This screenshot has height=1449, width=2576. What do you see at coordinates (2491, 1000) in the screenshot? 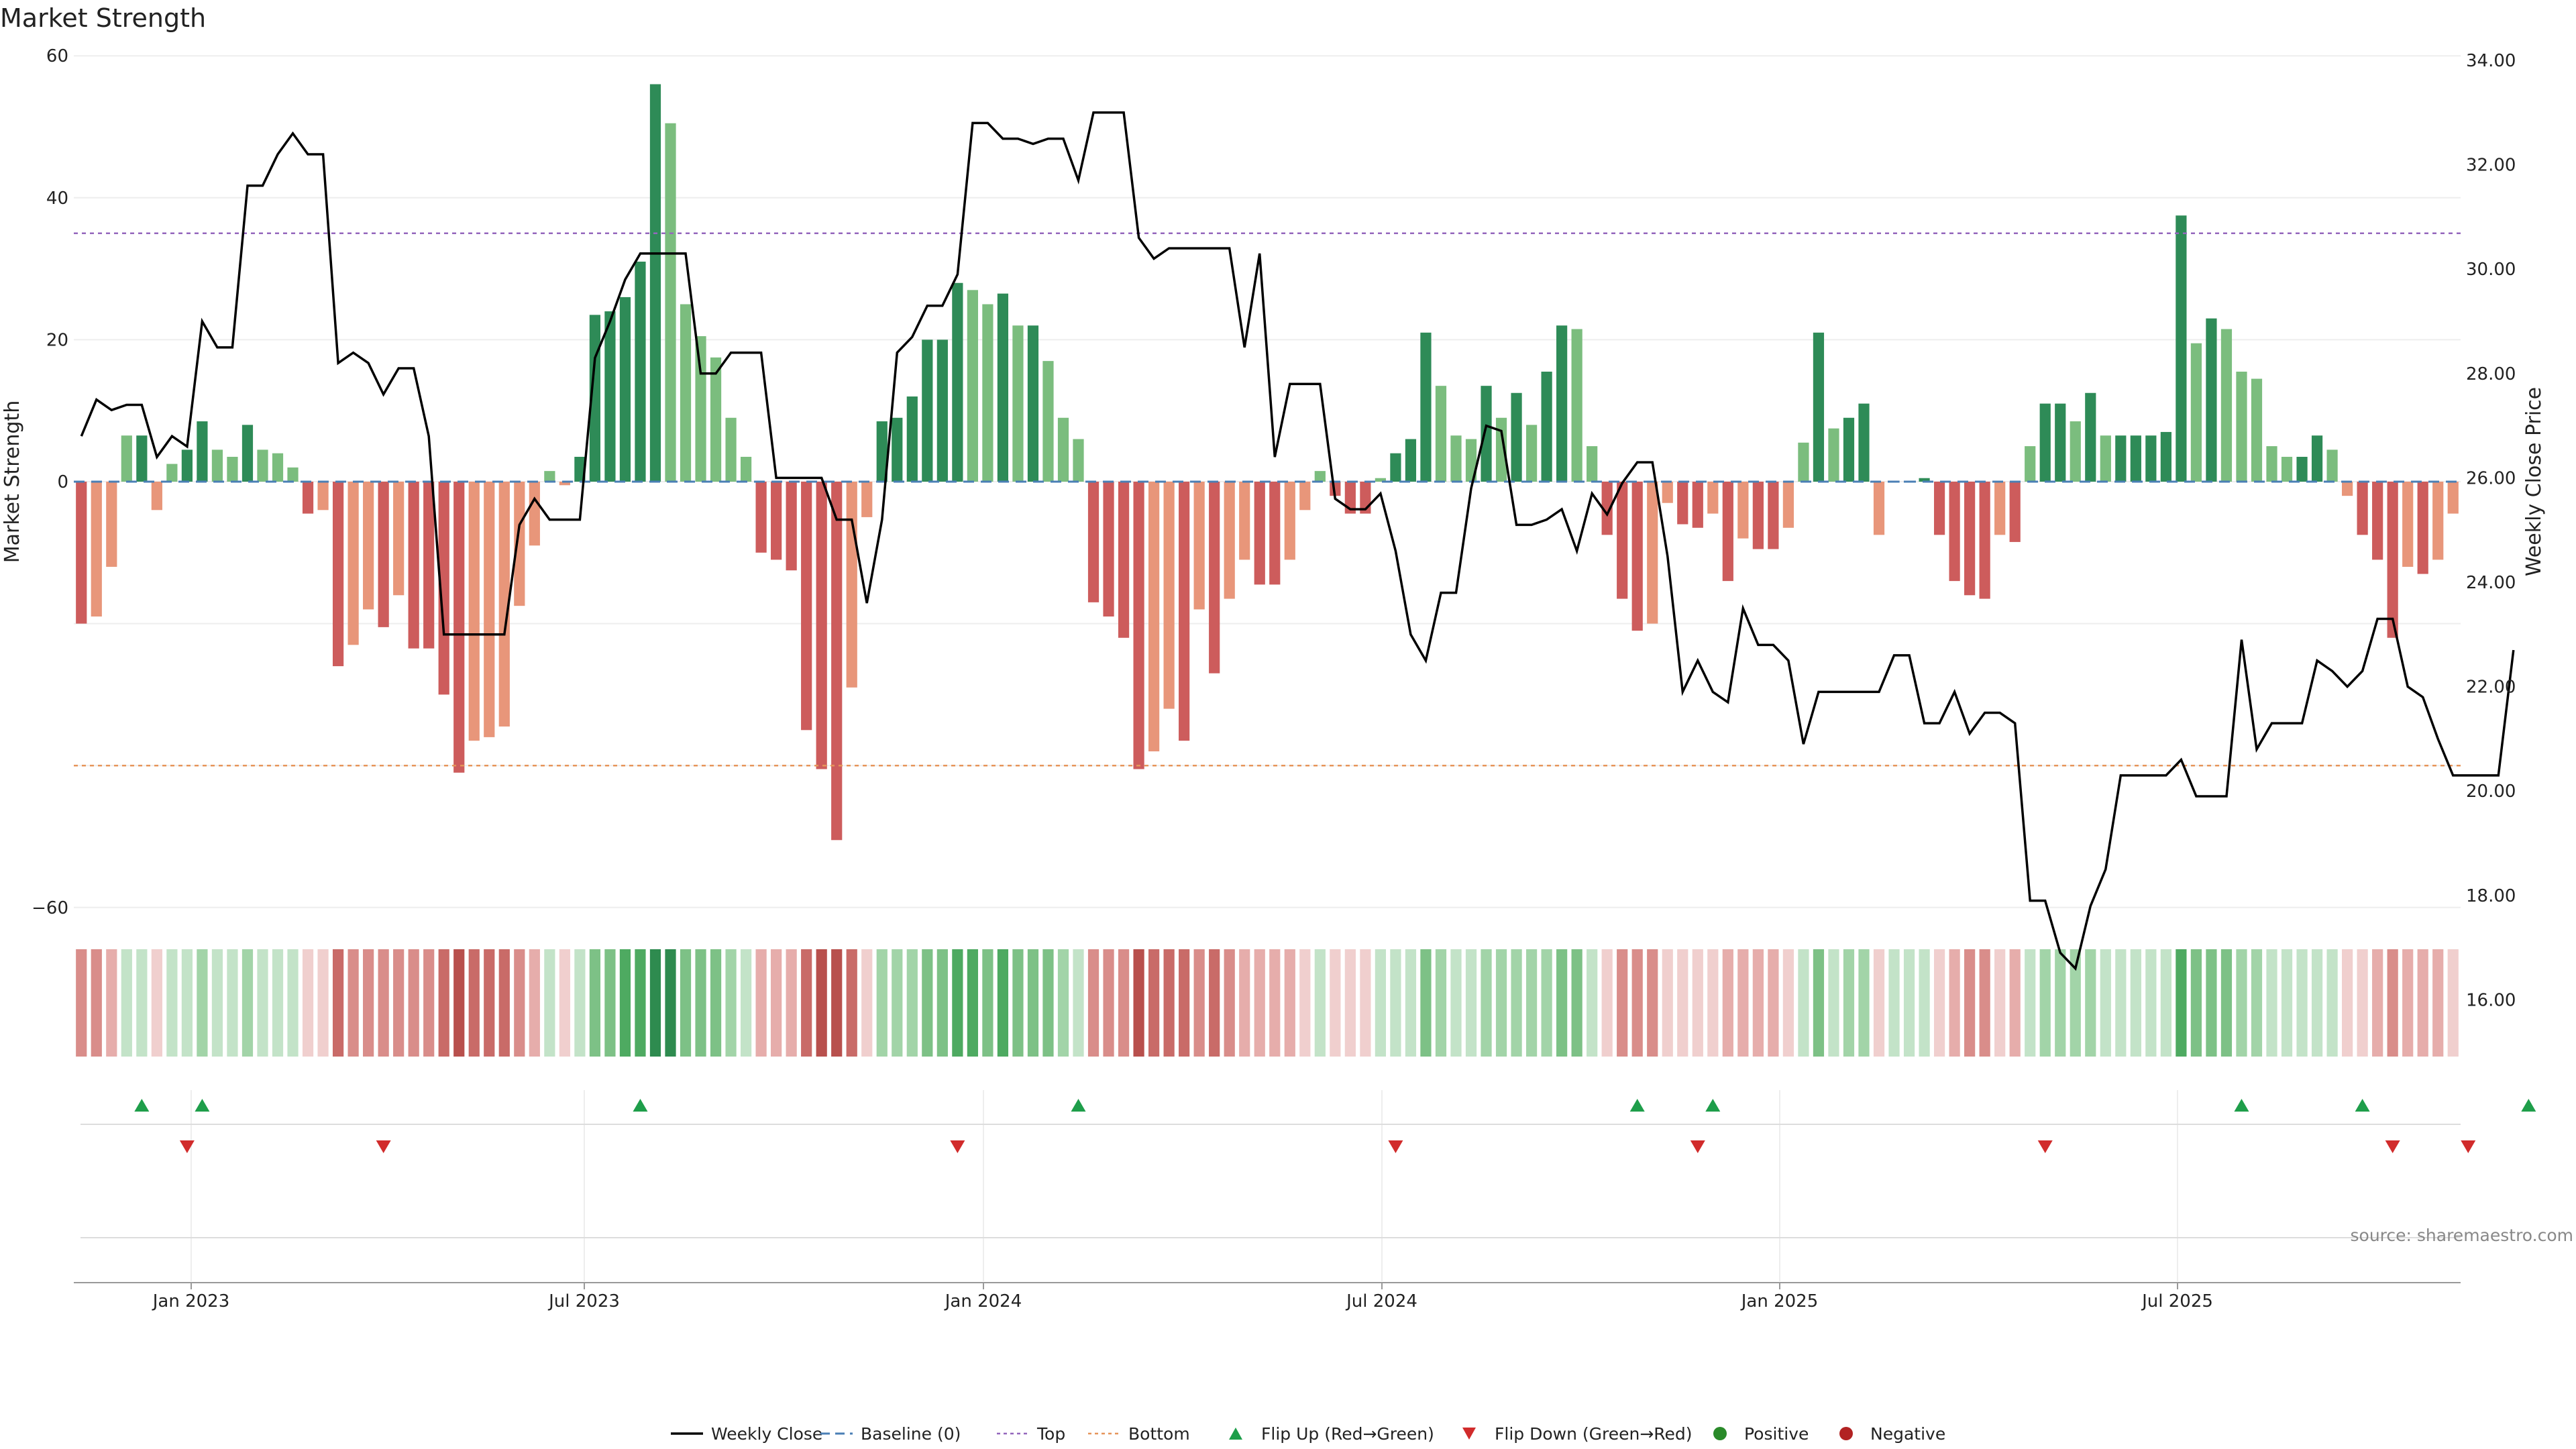
I see `y2-tick-label: 16.00` at bounding box center [2491, 1000].